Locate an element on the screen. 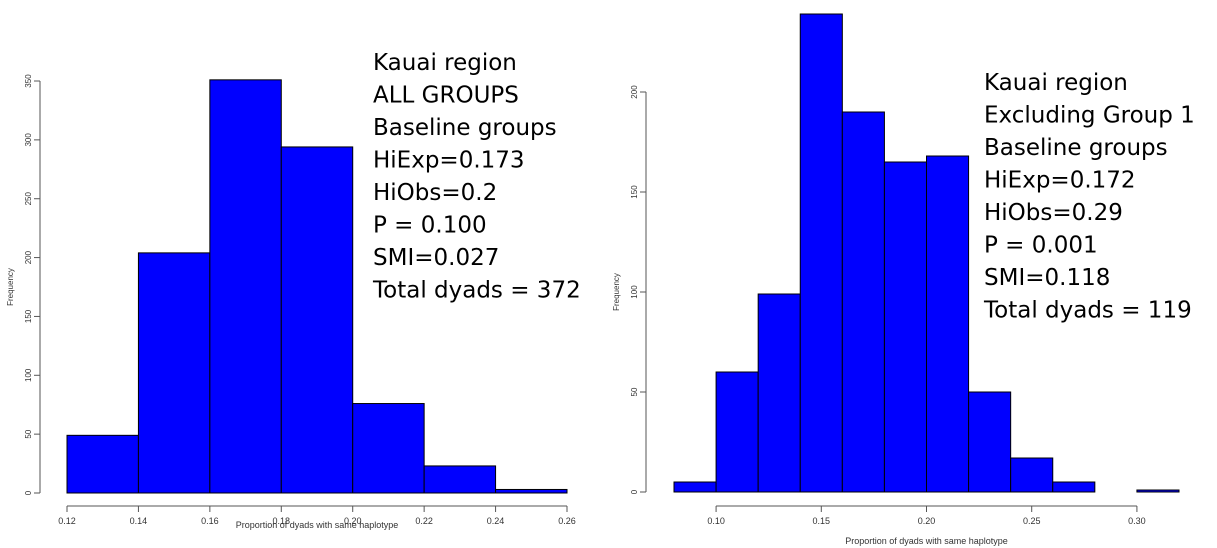 The height and width of the screenshot is (548, 1217). x-tick-label: 0.10 is located at coordinates (716, 521).